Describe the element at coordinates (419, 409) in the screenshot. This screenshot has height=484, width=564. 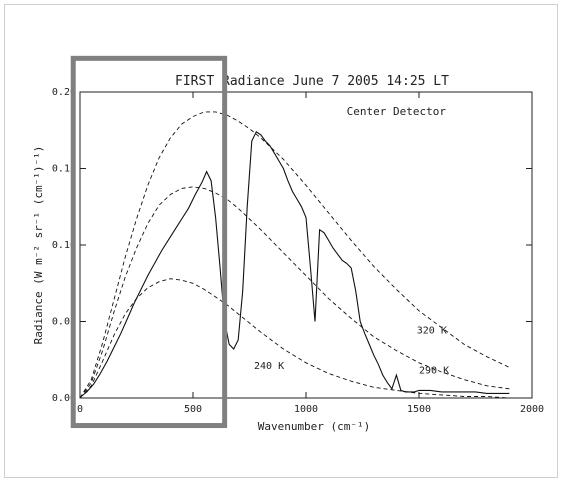
I see `x-tick-label: 1500` at that location.